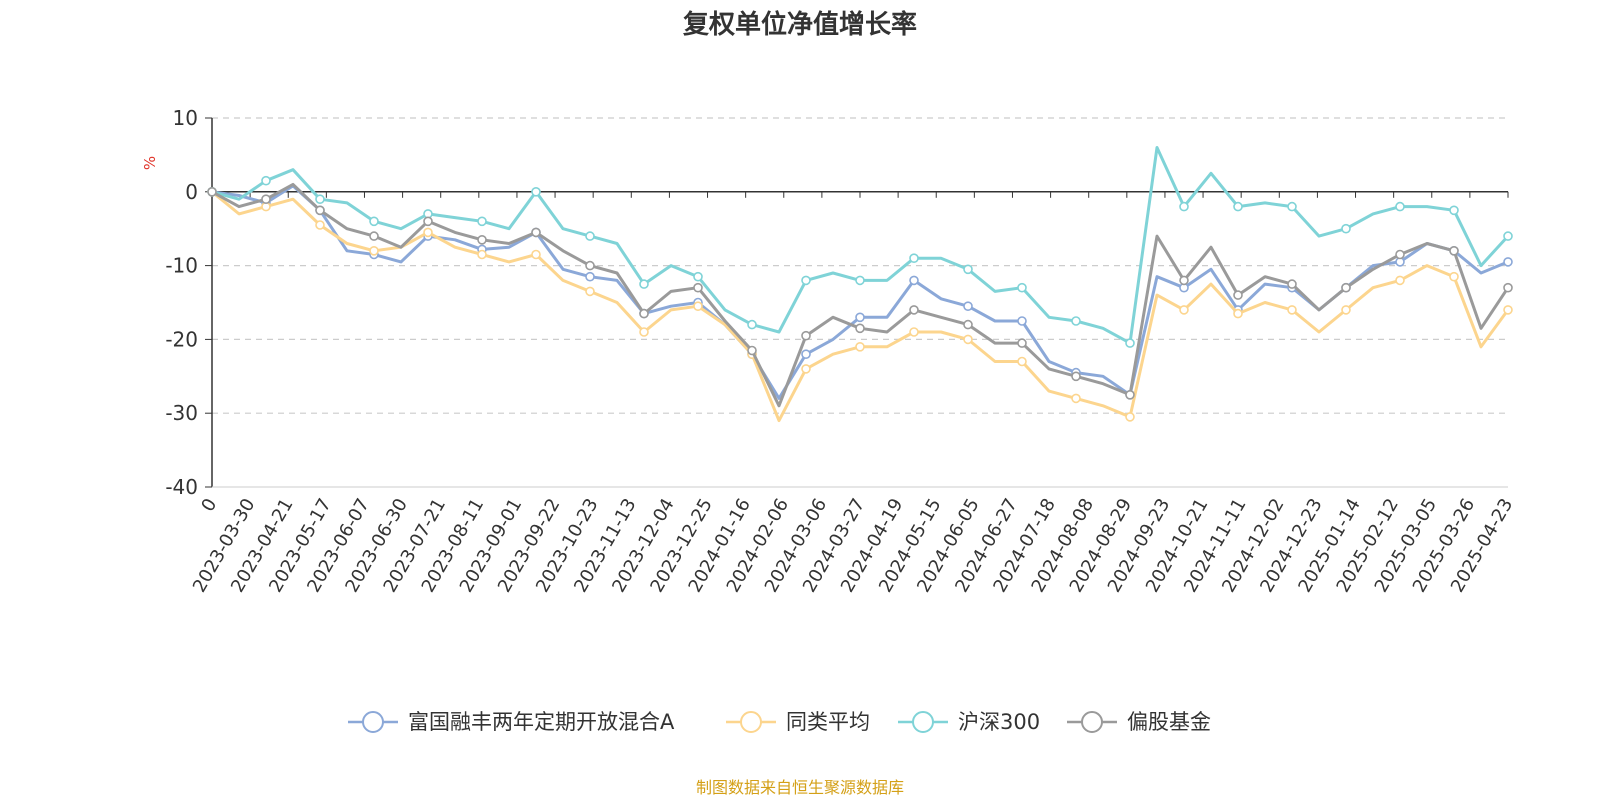 This screenshot has height=804, width=1600. Describe the element at coordinates (181, 266) in the screenshot. I see `y-tick-label: -10` at that location.